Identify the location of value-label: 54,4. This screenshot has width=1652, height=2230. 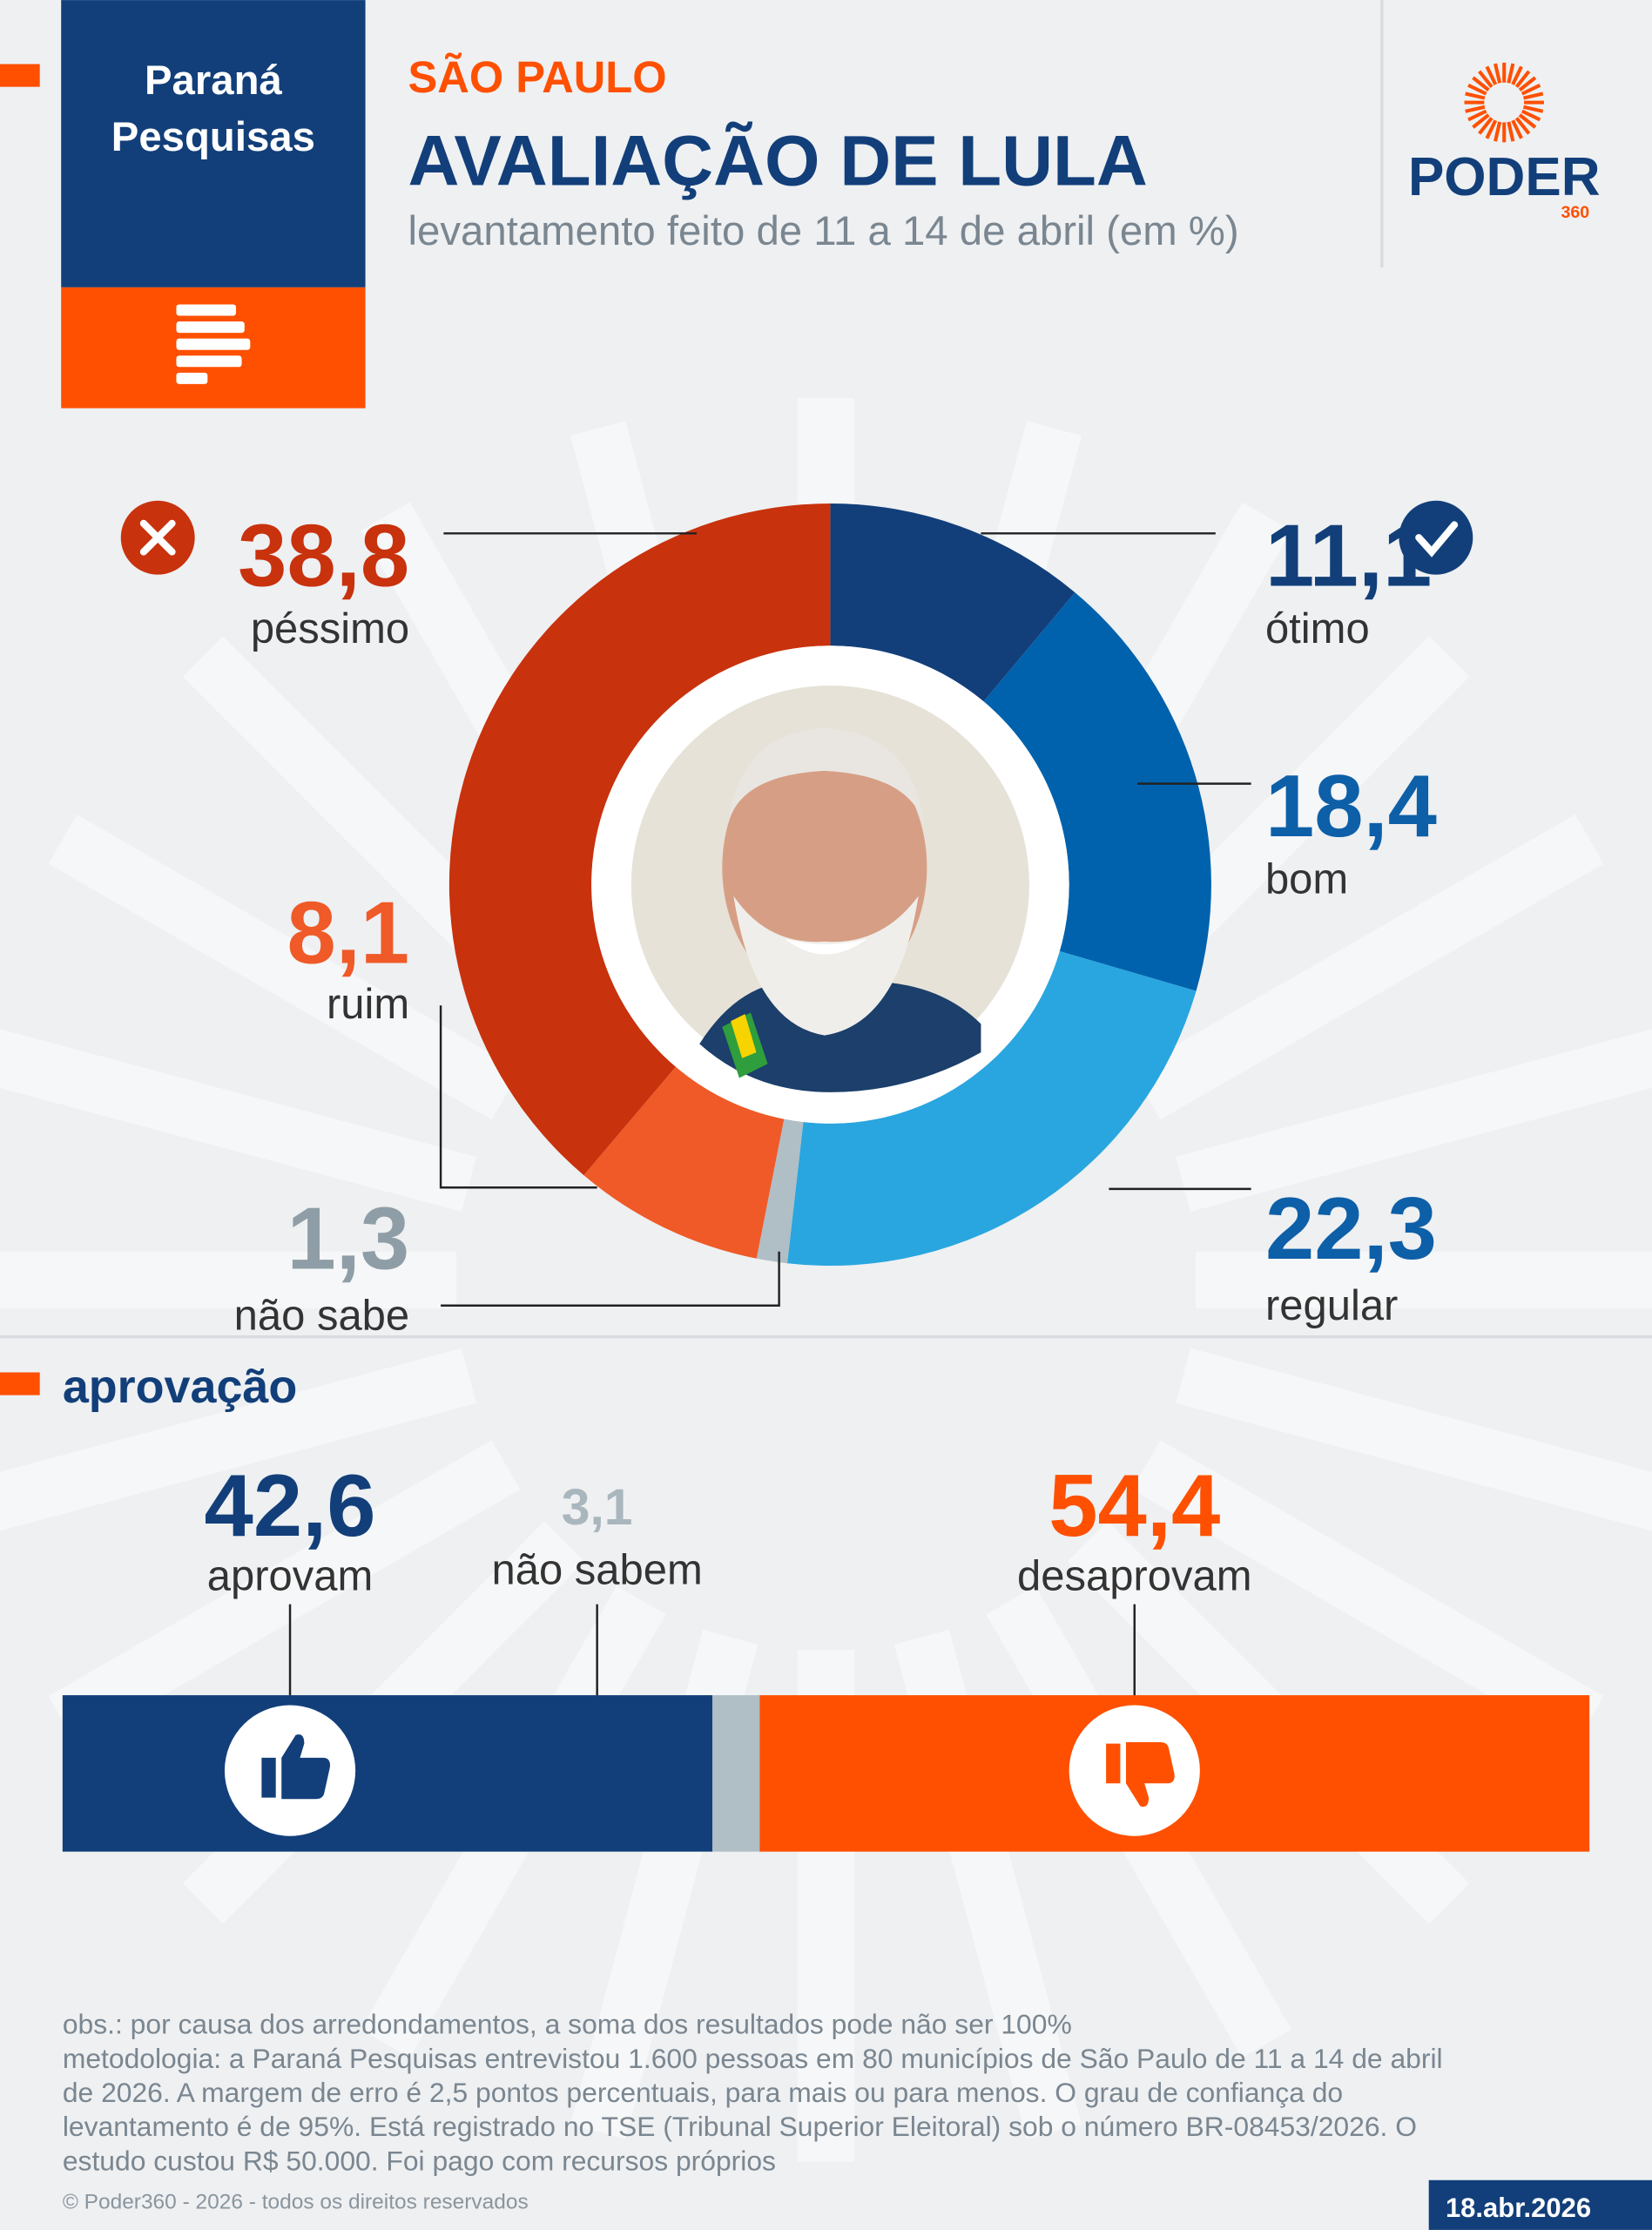
(1134, 1505).